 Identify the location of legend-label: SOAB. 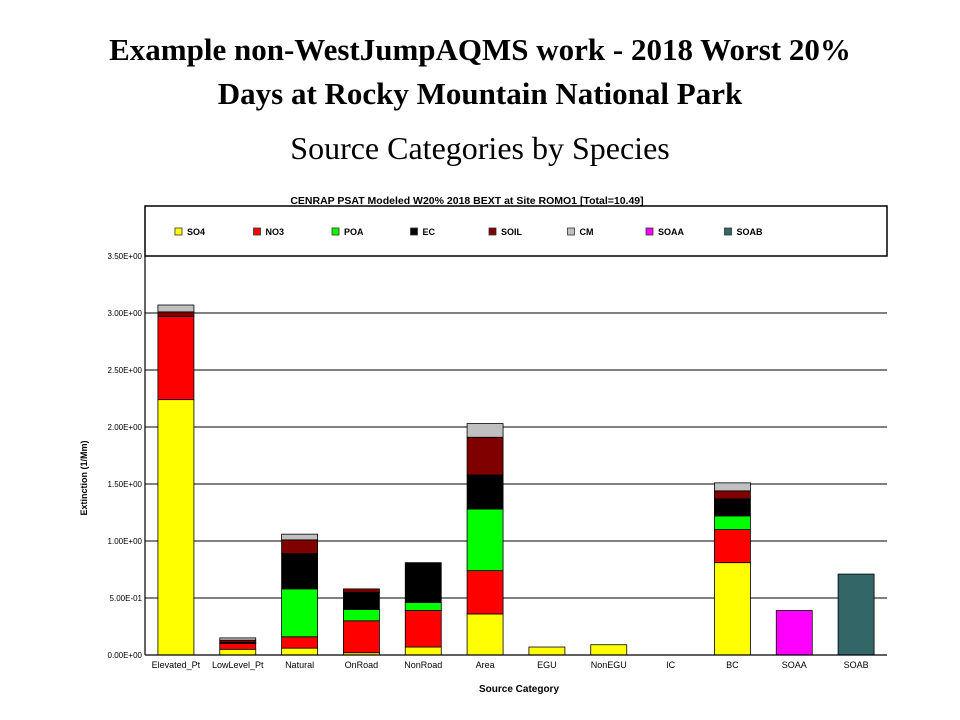
(750, 232).